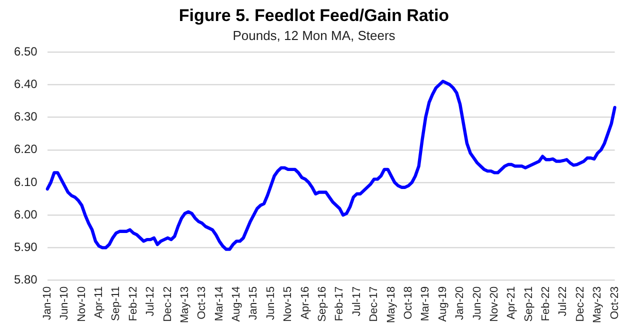 This screenshot has width=634, height=333. What do you see at coordinates (202, 303) in the screenshot?
I see `x-tick-label: Oct-13` at bounding box center [202, 303].